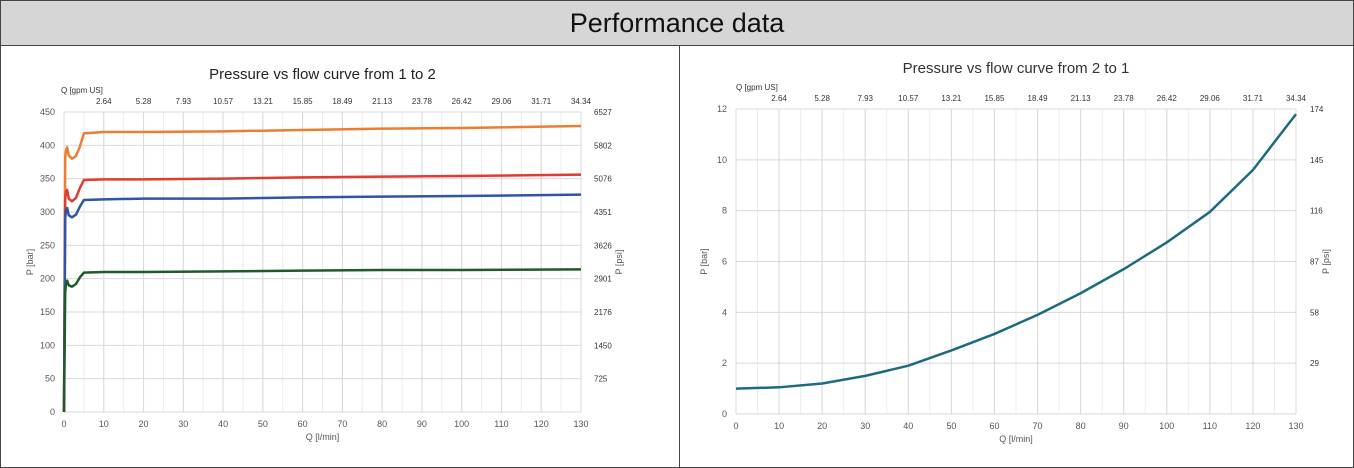 The width and height of the screenshot is (1354, 468). Describe the element at coordinates (603, 345) in the screenshot. I see `right-tick-label: 1450` at that location.